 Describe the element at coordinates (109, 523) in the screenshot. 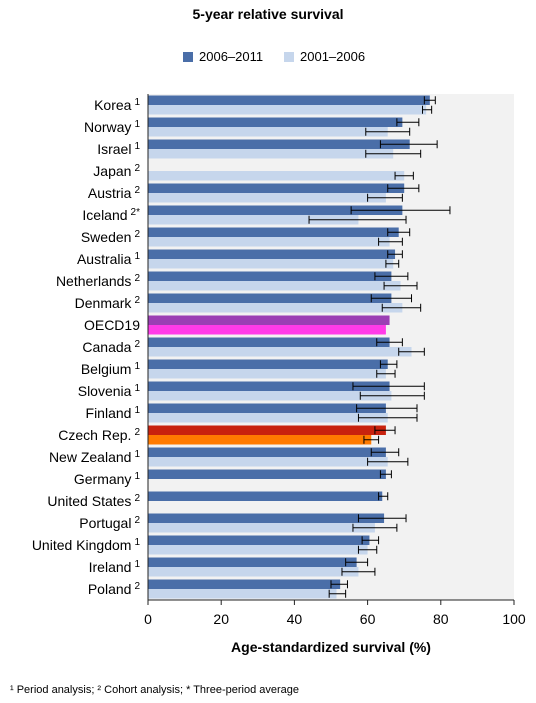

I see `category-label: Portugal 2` at that location.